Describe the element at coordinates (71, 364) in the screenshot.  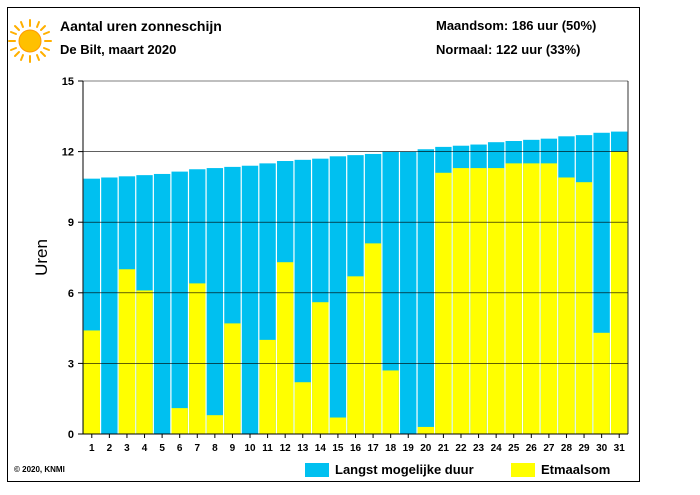
I see `y-tick-label-3: 3` at that location.